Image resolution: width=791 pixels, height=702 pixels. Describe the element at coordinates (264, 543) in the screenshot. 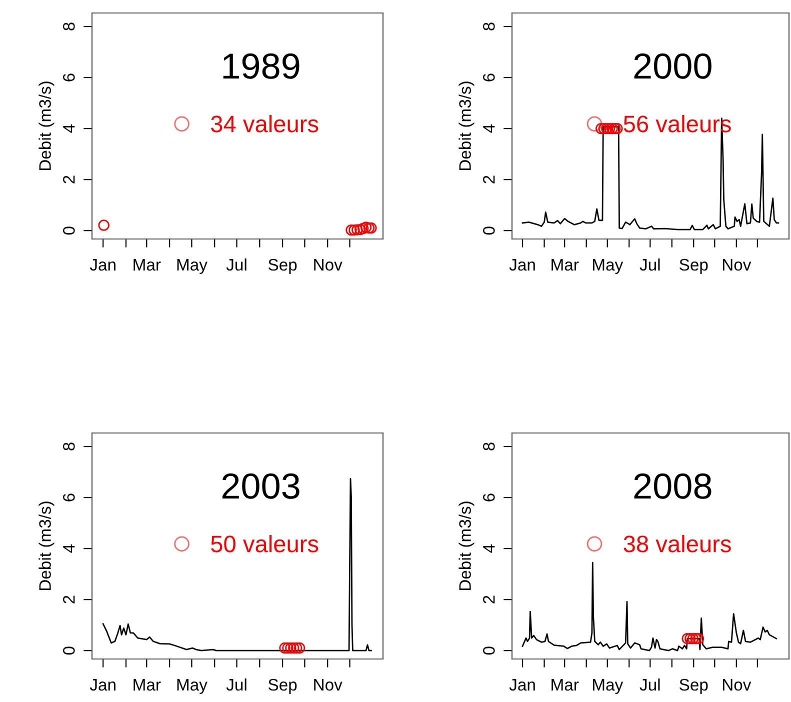

I see `legend-label: 50 valeurs` at that location.